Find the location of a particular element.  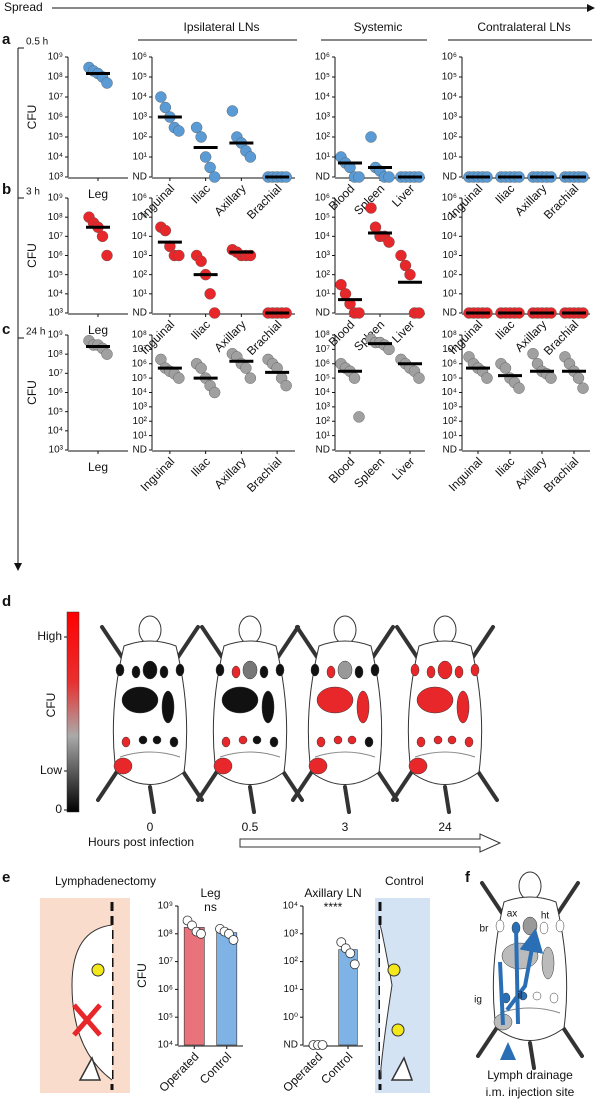

x-tick-label: Operated is located at coordinates (302, 1071).